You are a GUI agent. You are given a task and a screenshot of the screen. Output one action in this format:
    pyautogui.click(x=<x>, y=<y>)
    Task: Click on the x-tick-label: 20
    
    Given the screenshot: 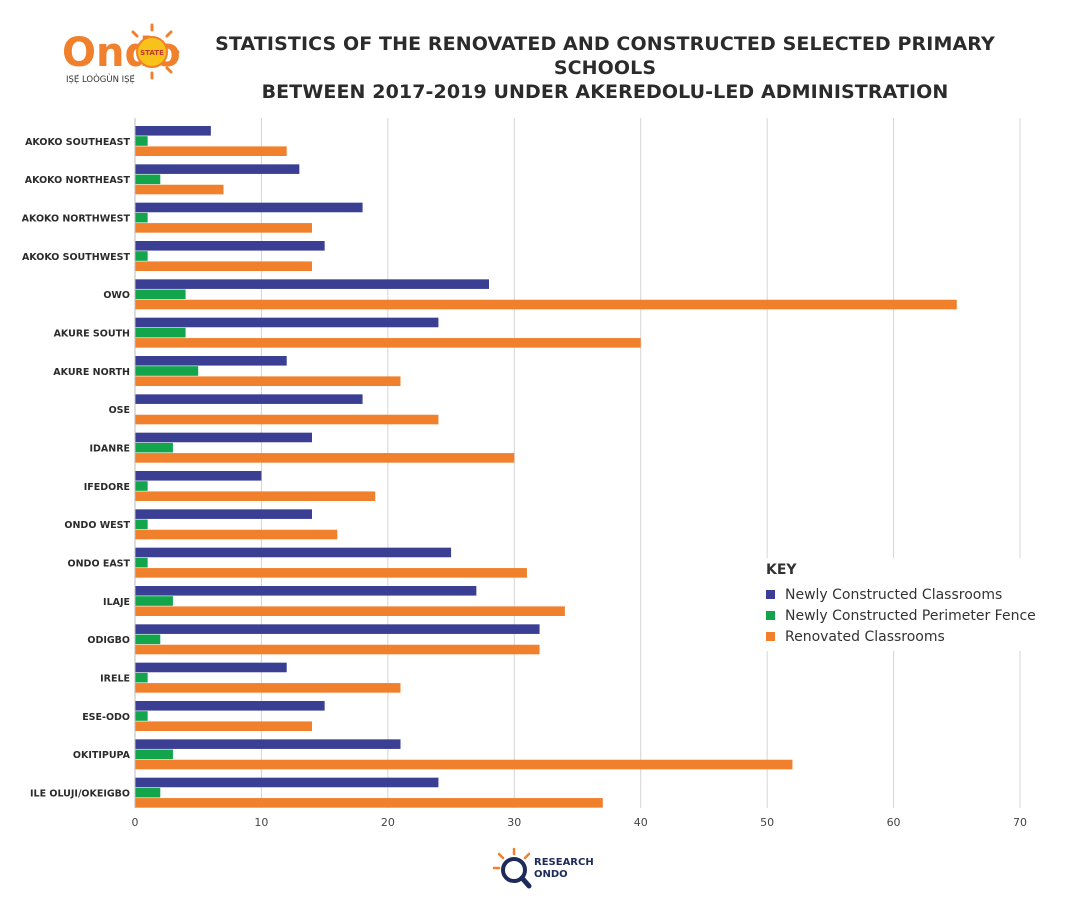 What is the action you would take?
    pyautogui.click(x=388, y=822)
    